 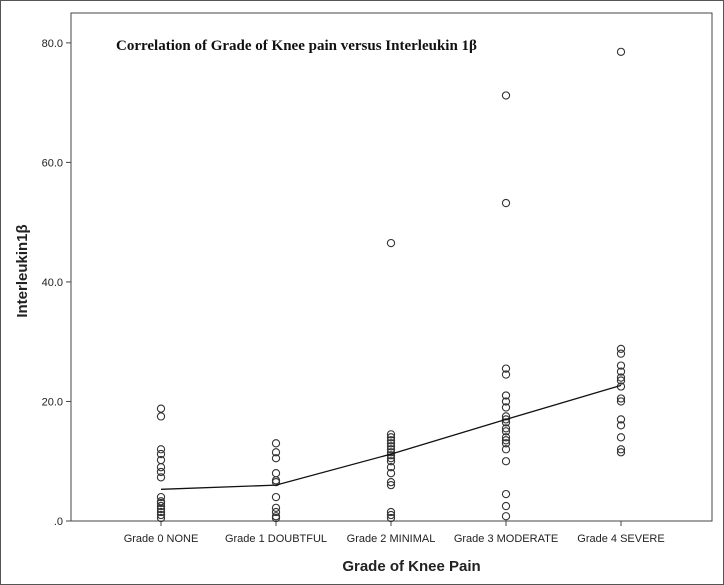 What do you see at coordinates (52, 44) in the screenshot?
I see `y-tick-label: 80.0` at bounding box center [52, 44].